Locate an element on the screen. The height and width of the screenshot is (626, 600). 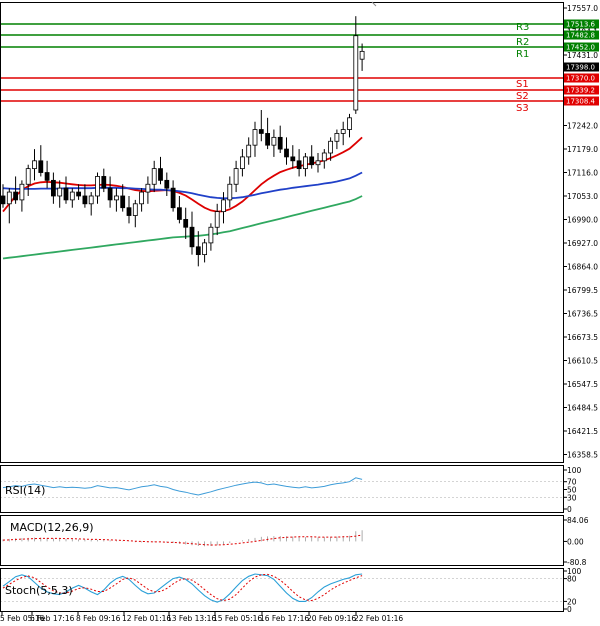
sub-tick-label: 0 is located at coordinates (569, 609).